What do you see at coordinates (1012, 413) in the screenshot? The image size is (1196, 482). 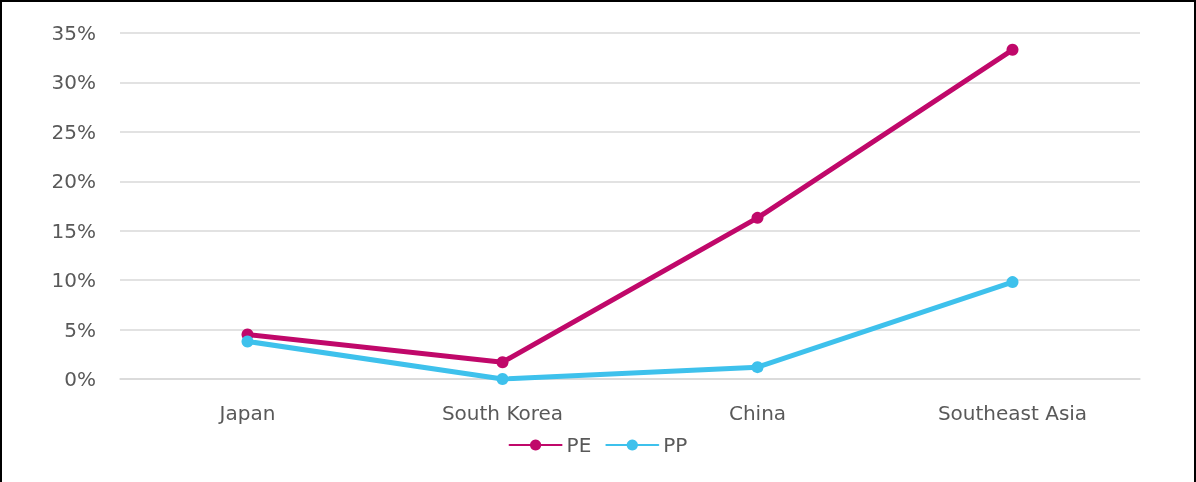 I see `x-tick-label: Southeast Asia` at bounding box center [1012, 413].